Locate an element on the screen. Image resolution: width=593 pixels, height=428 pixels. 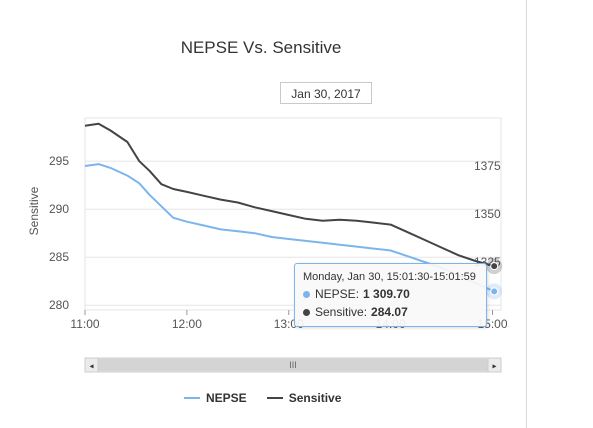
navigator-scrollbar: ◂ ▸ III is located at coordinates (293, 365).